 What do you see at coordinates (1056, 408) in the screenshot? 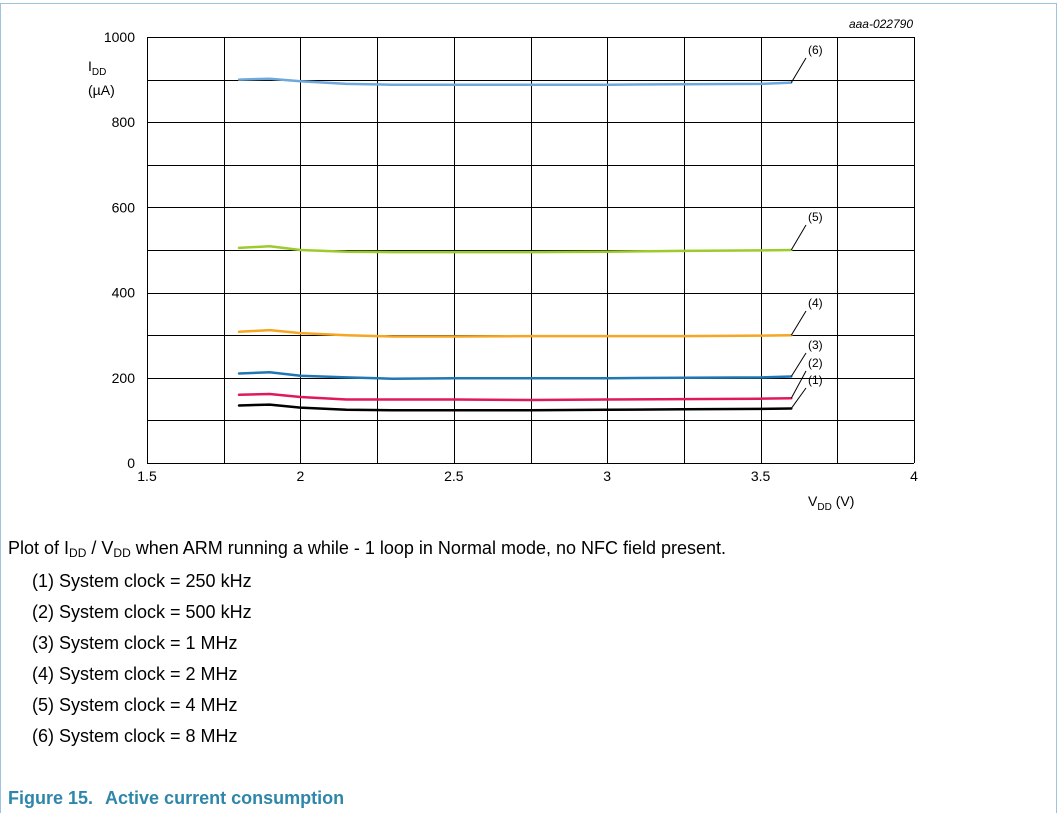
I see `frame-right-border` at bounding box center [1056, 408].